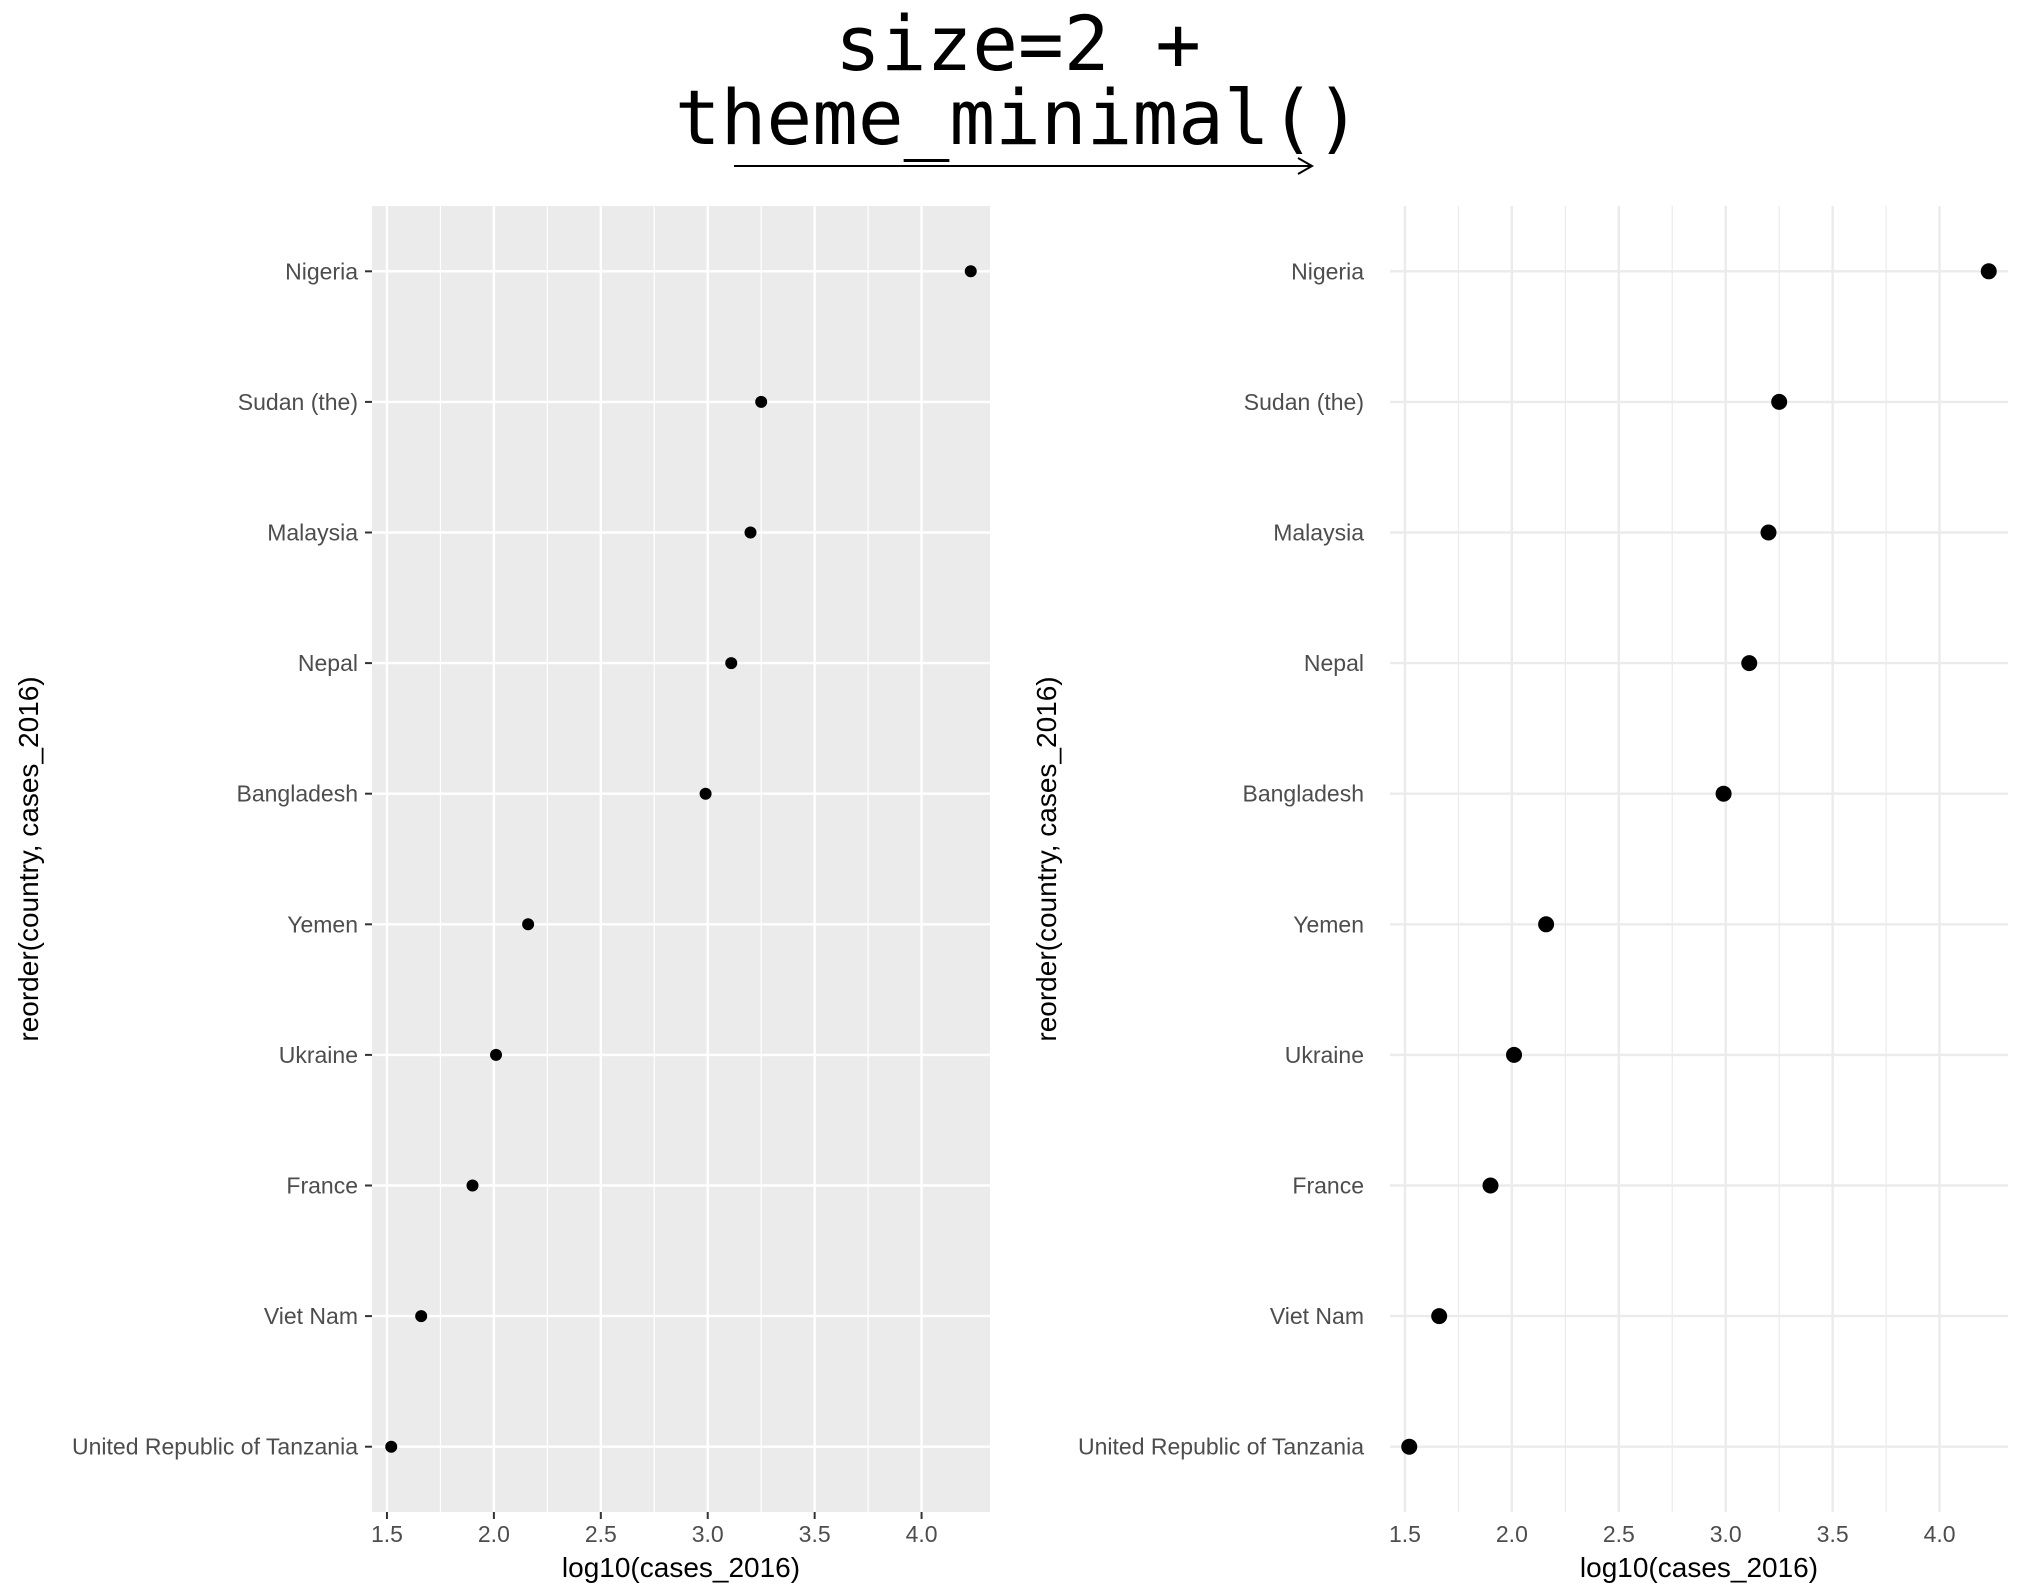 This screenshot has width=2036, height=1592. I want to click on annotation-line-2: theme_minimal(), so click(1018, 117).